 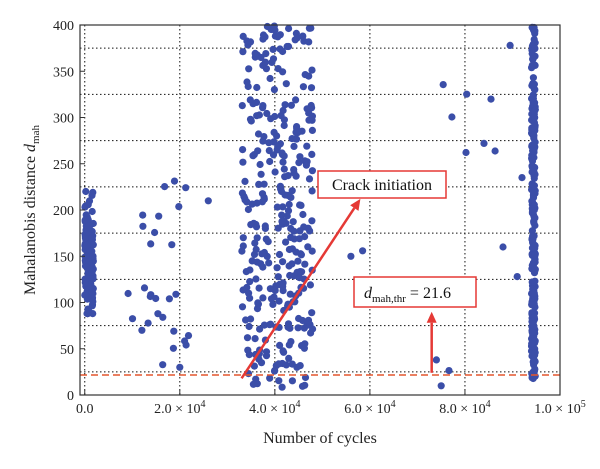 I want to click on y-axis-ticks: 0 50 100 150 200 250 300 350 400, so click(x=69, y=211).